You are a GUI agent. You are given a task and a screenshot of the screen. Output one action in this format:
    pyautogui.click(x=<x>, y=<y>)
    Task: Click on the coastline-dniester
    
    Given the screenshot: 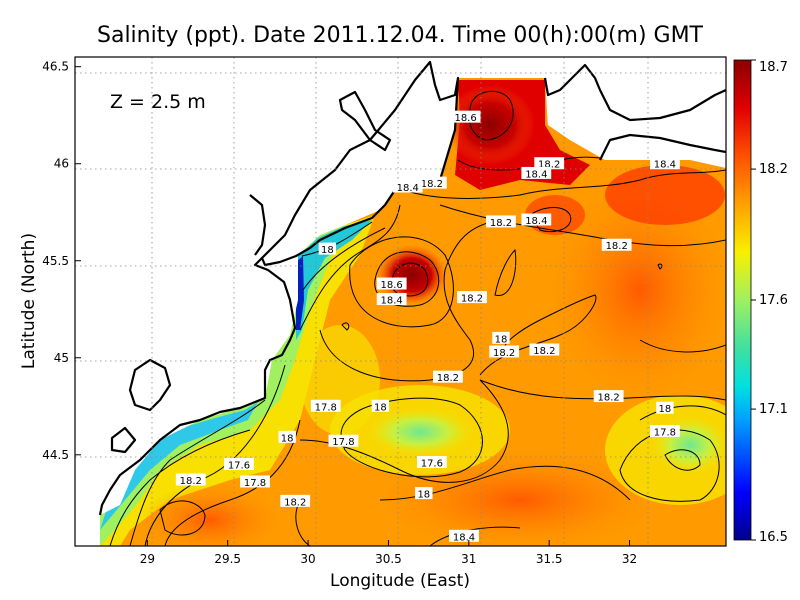 What is the action you would take?
    pyautogui.click(x=258, y=225)
    